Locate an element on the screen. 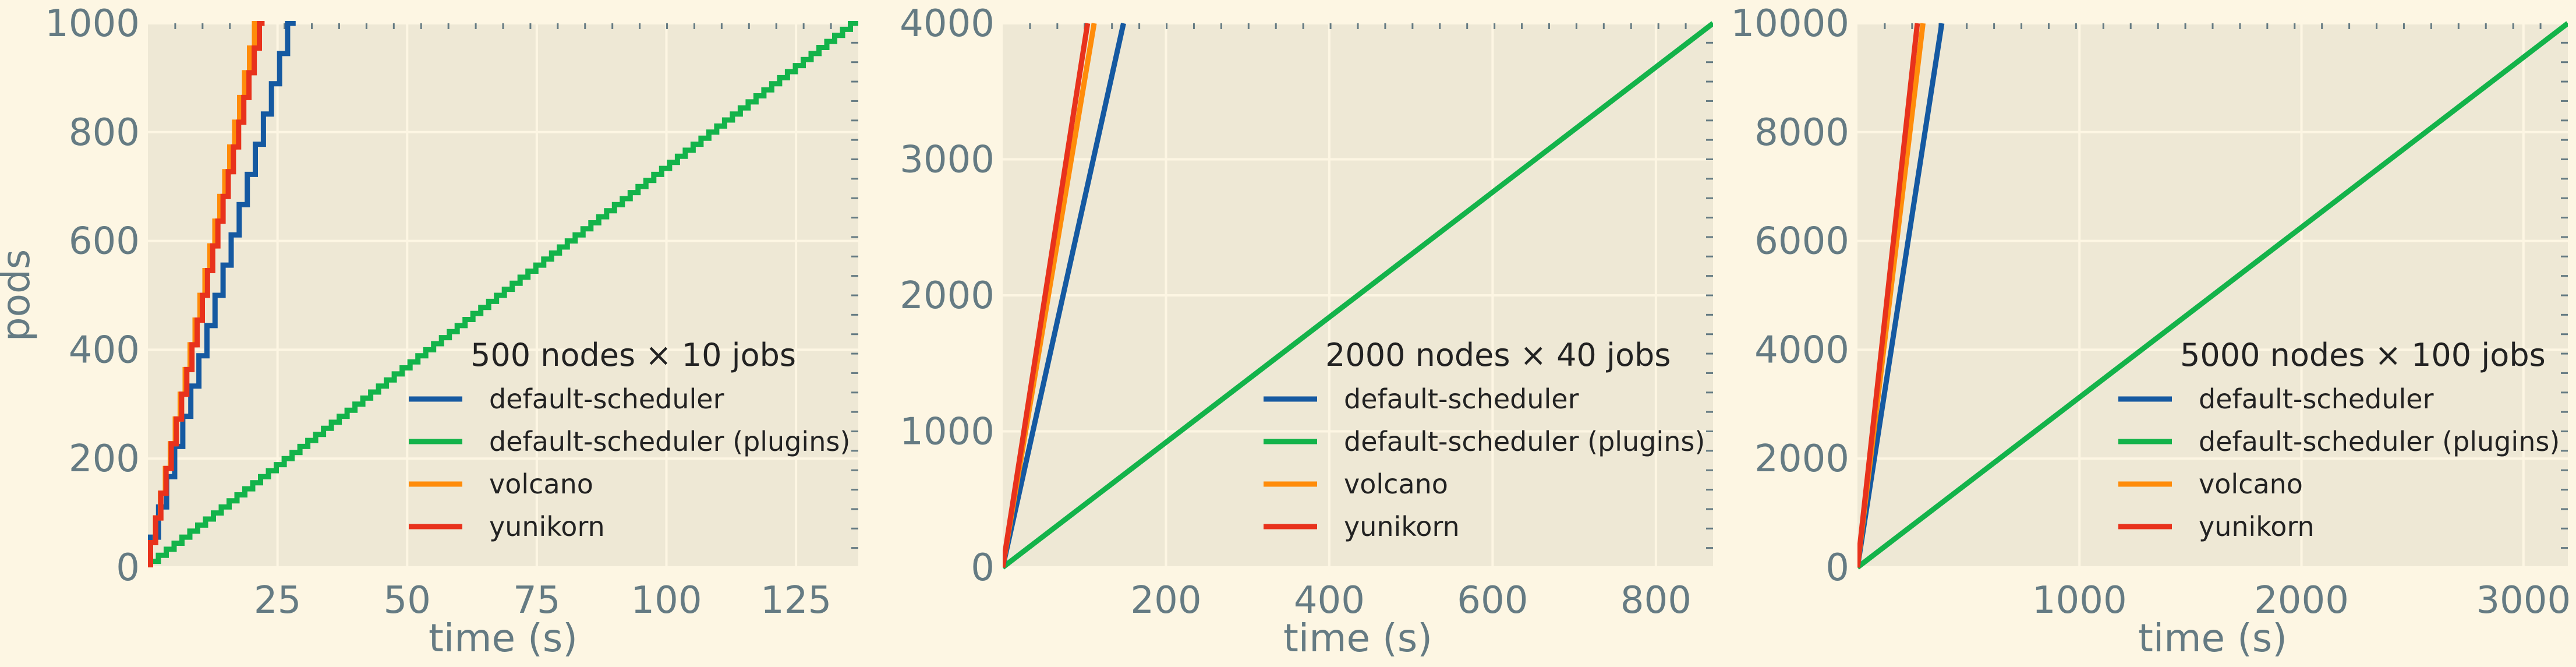 The width and height of the screenshot is (2576, 667). y-tick-label: 400 is located at coordinates (105, 351).